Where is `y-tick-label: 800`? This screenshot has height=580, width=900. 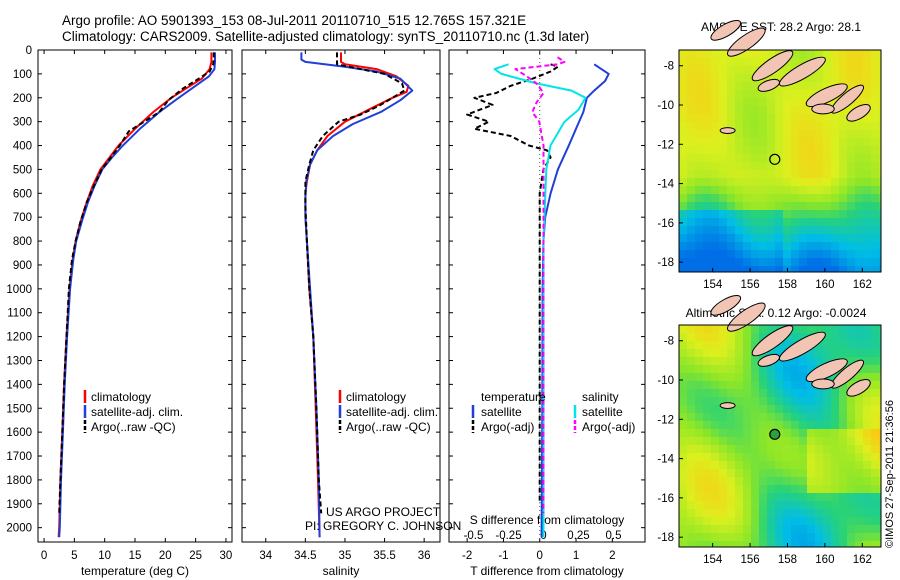
y-tick-label: 800 is located at coordinates (22, 242).